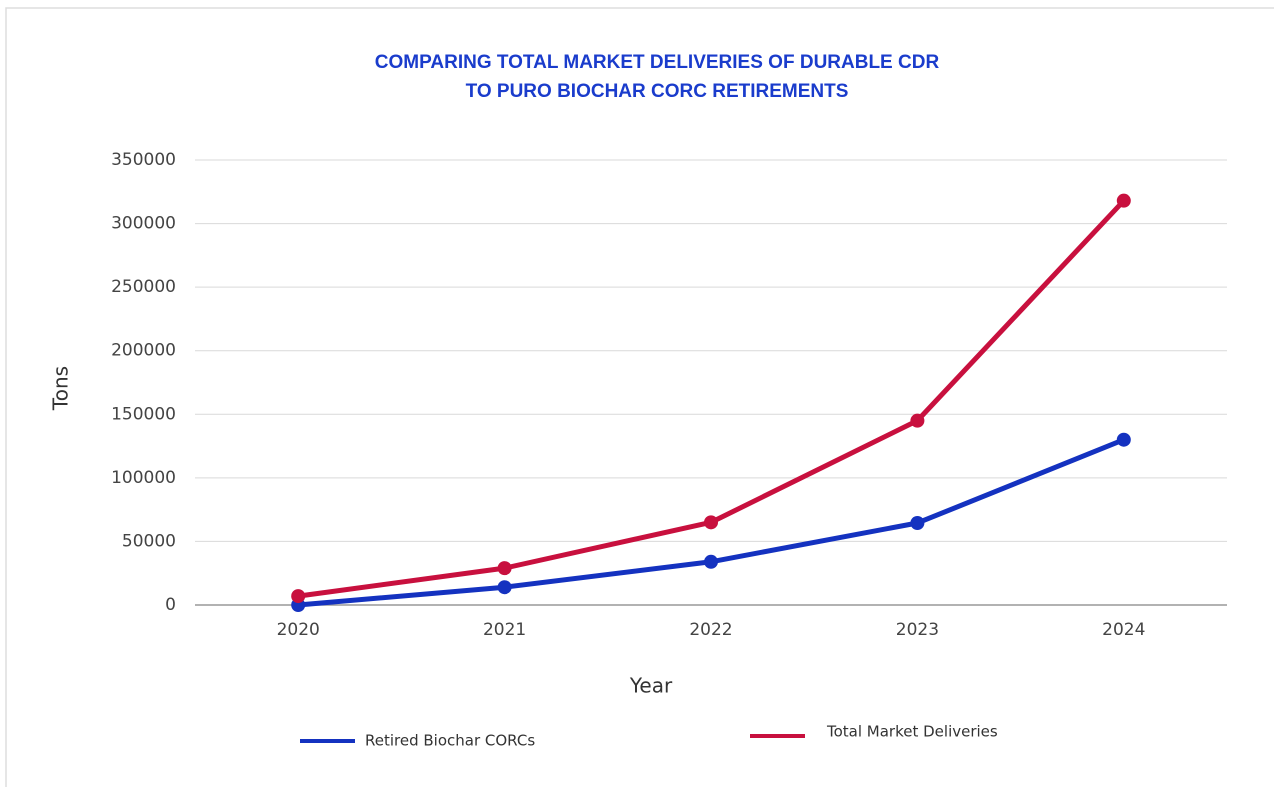 The width and height of the screenshot is (1274, 787). What do you see at coordinates (149, 541) in the screenshot?
I see `y-tick-label: 50000` at bounding box center [149, 541].